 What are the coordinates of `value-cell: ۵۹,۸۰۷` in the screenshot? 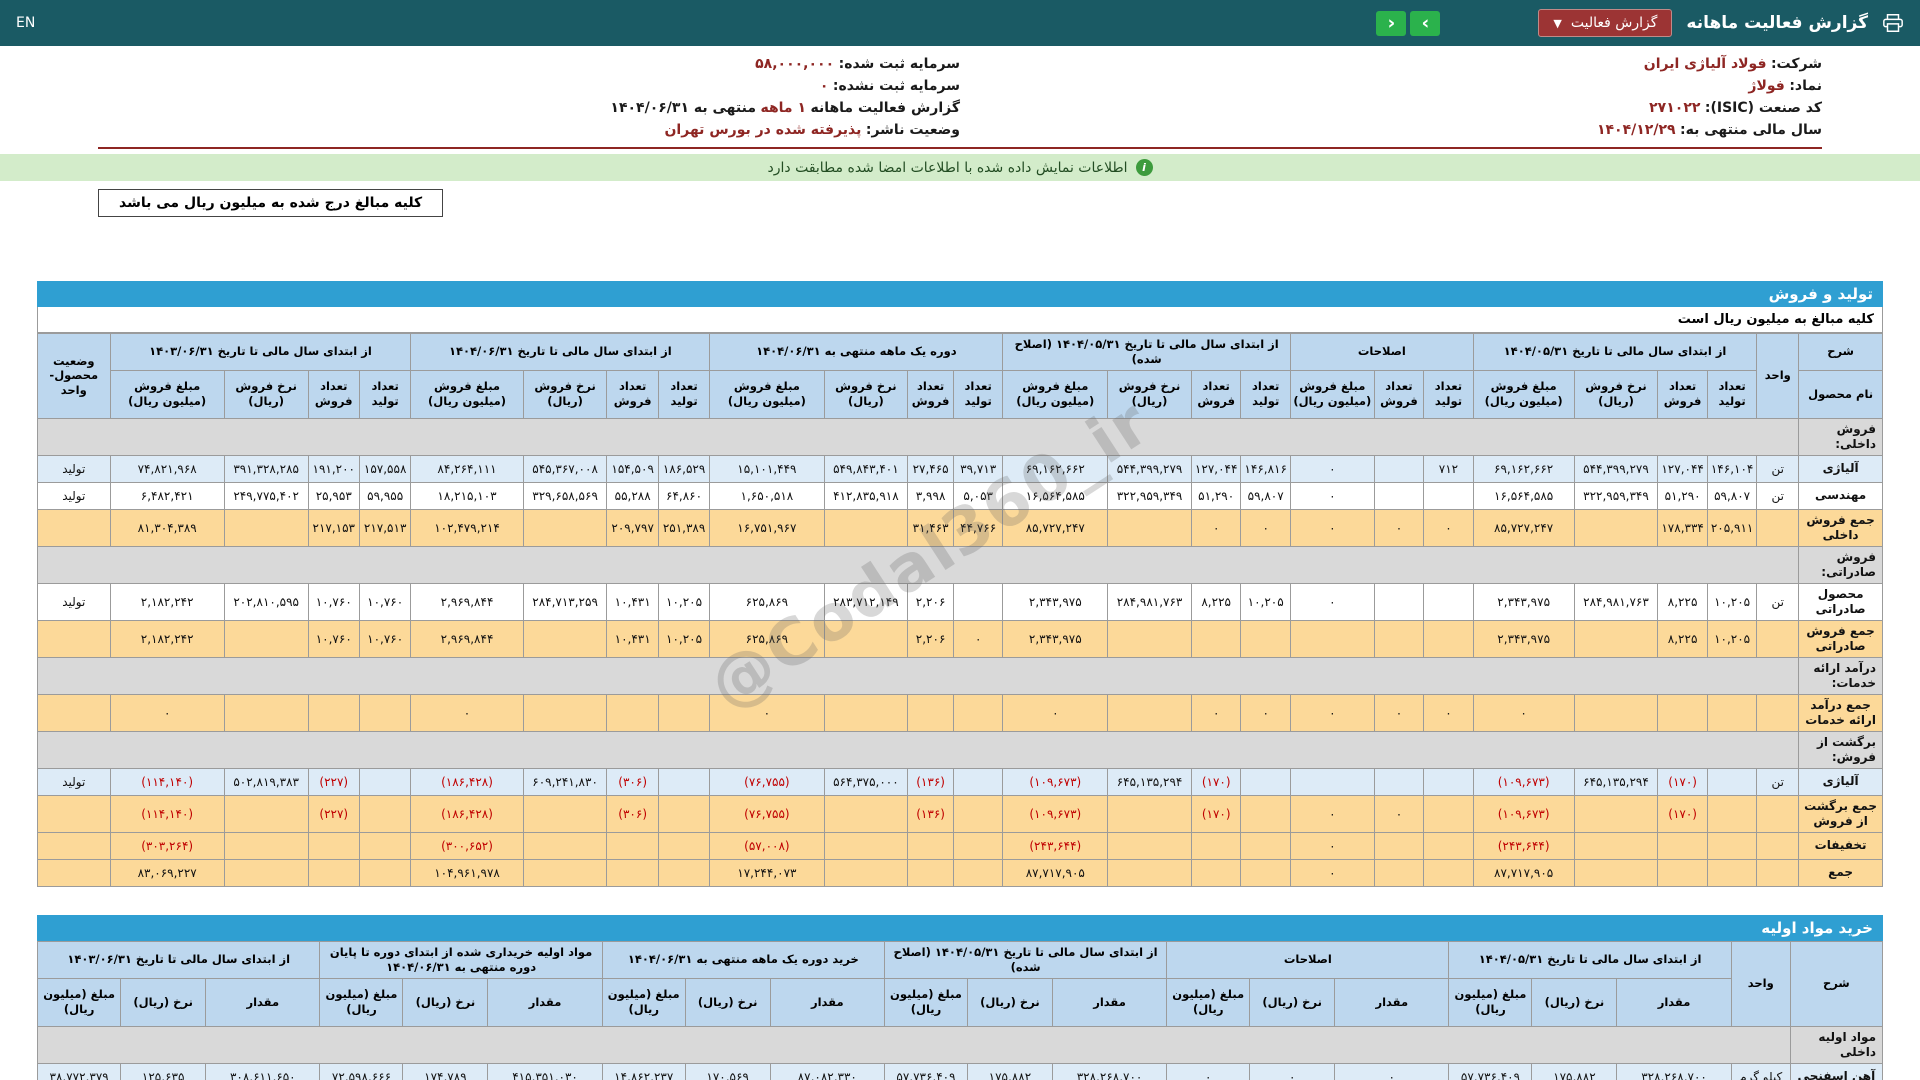 It's located at (1732, 495).